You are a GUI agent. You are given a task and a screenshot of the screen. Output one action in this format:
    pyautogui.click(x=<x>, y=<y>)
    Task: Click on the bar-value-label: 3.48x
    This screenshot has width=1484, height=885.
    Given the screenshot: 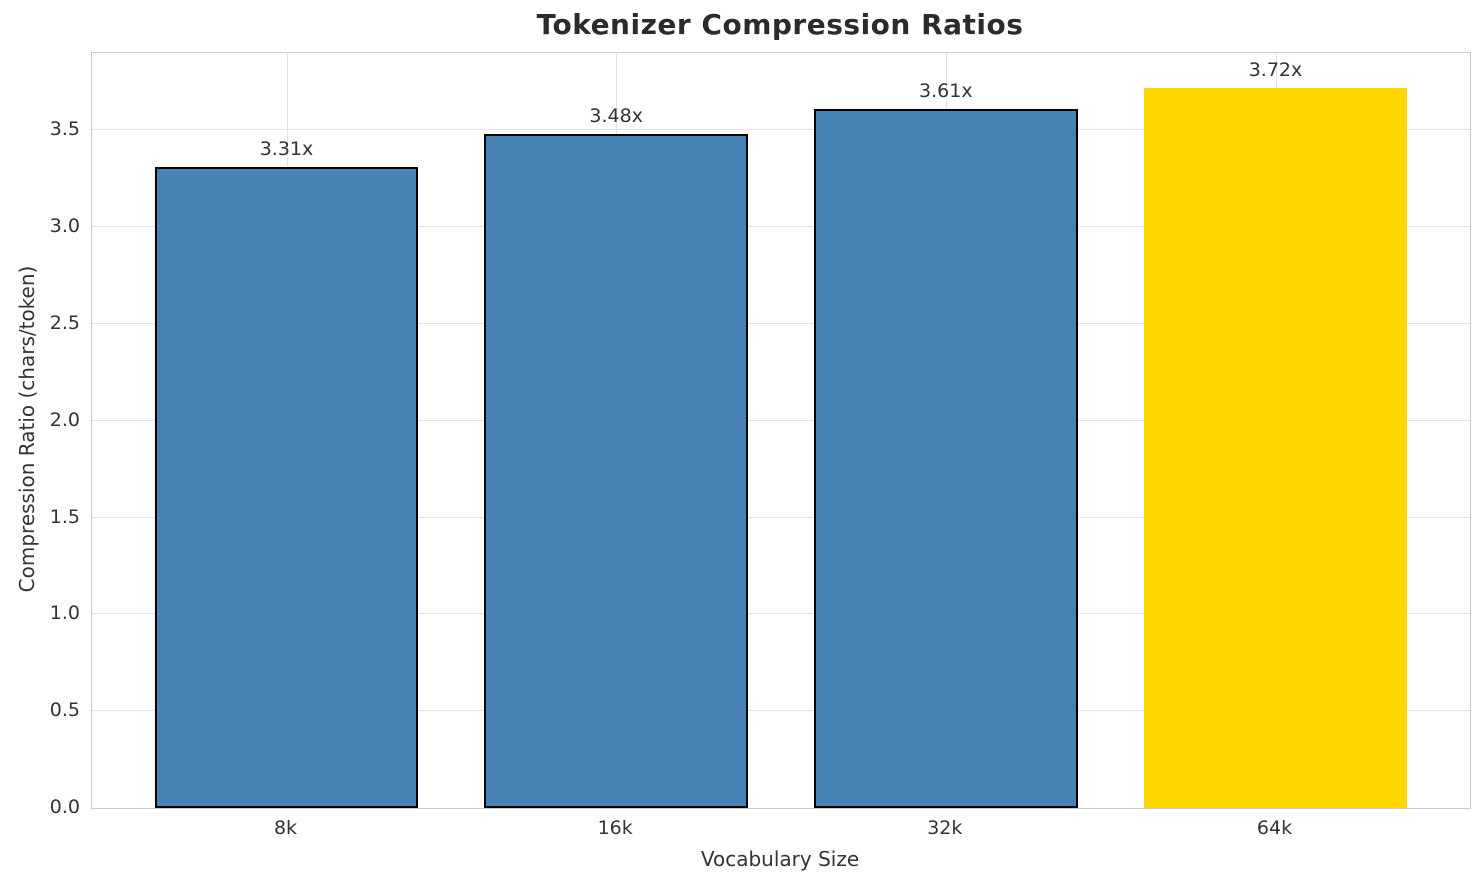 What is the action you would take?
    pyautogui.click(x=616, y=116)
    